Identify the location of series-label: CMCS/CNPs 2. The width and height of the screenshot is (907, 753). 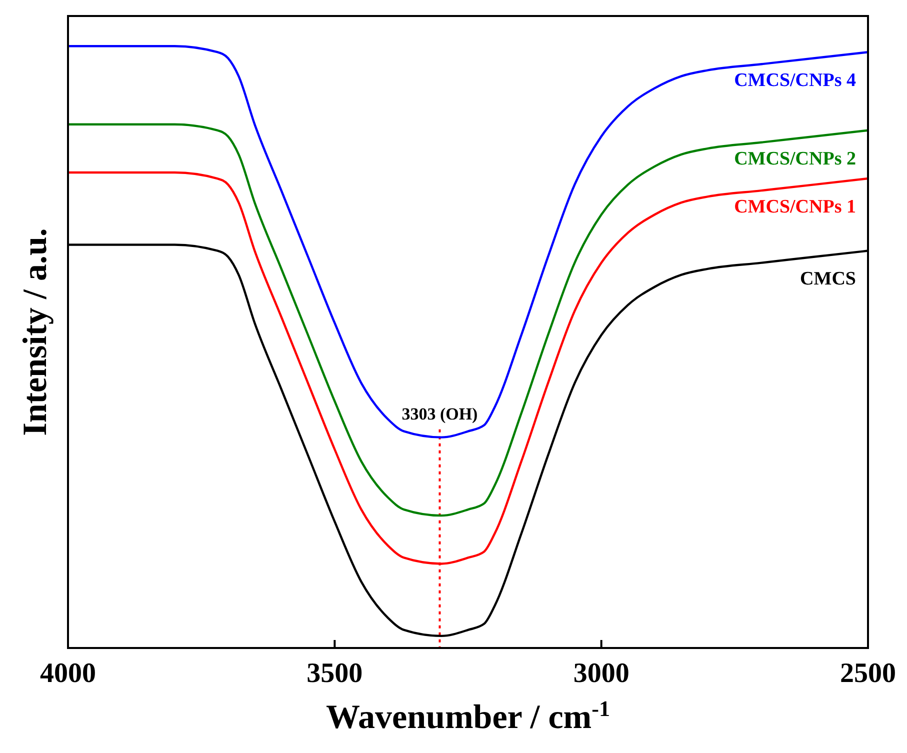
(795, 159).